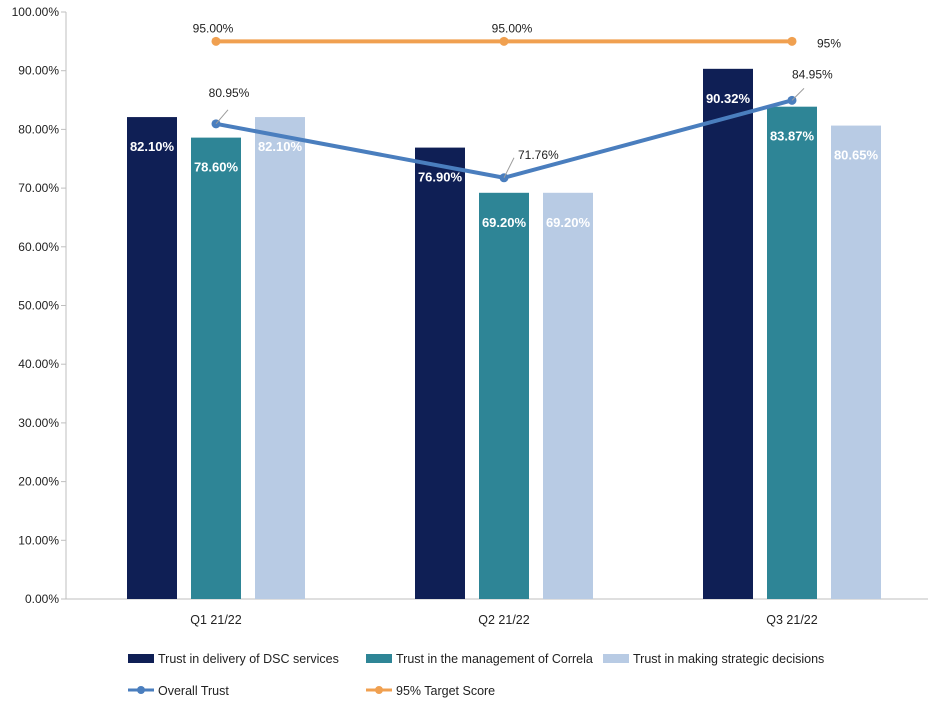  I want to click on bar-data-label: 90.32%, so click(728, 98).